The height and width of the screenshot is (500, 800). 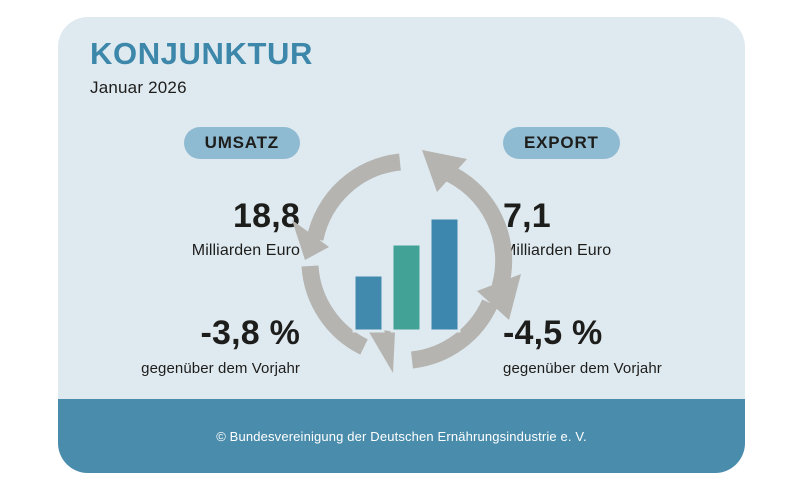 I want to click on metric-change-caption-export: gegenüber dem Vorjahr, so click(x=582, y=368).